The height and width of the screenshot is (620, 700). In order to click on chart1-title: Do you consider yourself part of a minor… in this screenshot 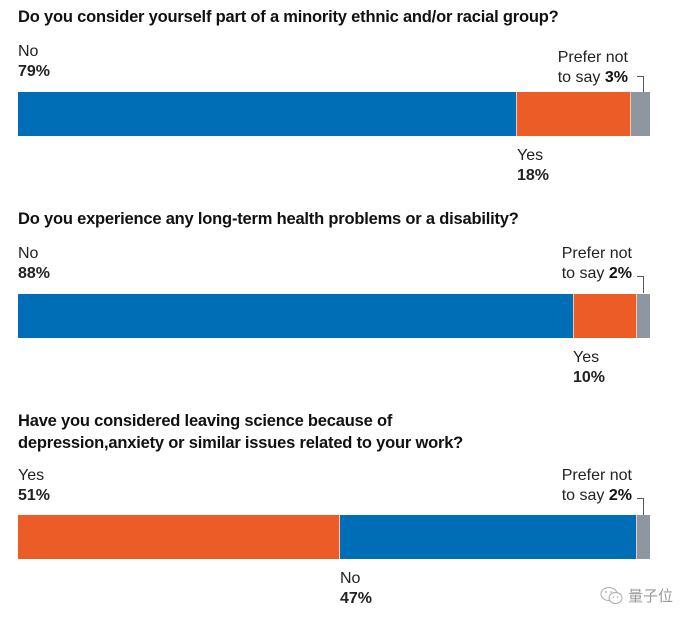, I will do `click(288, 17)`.